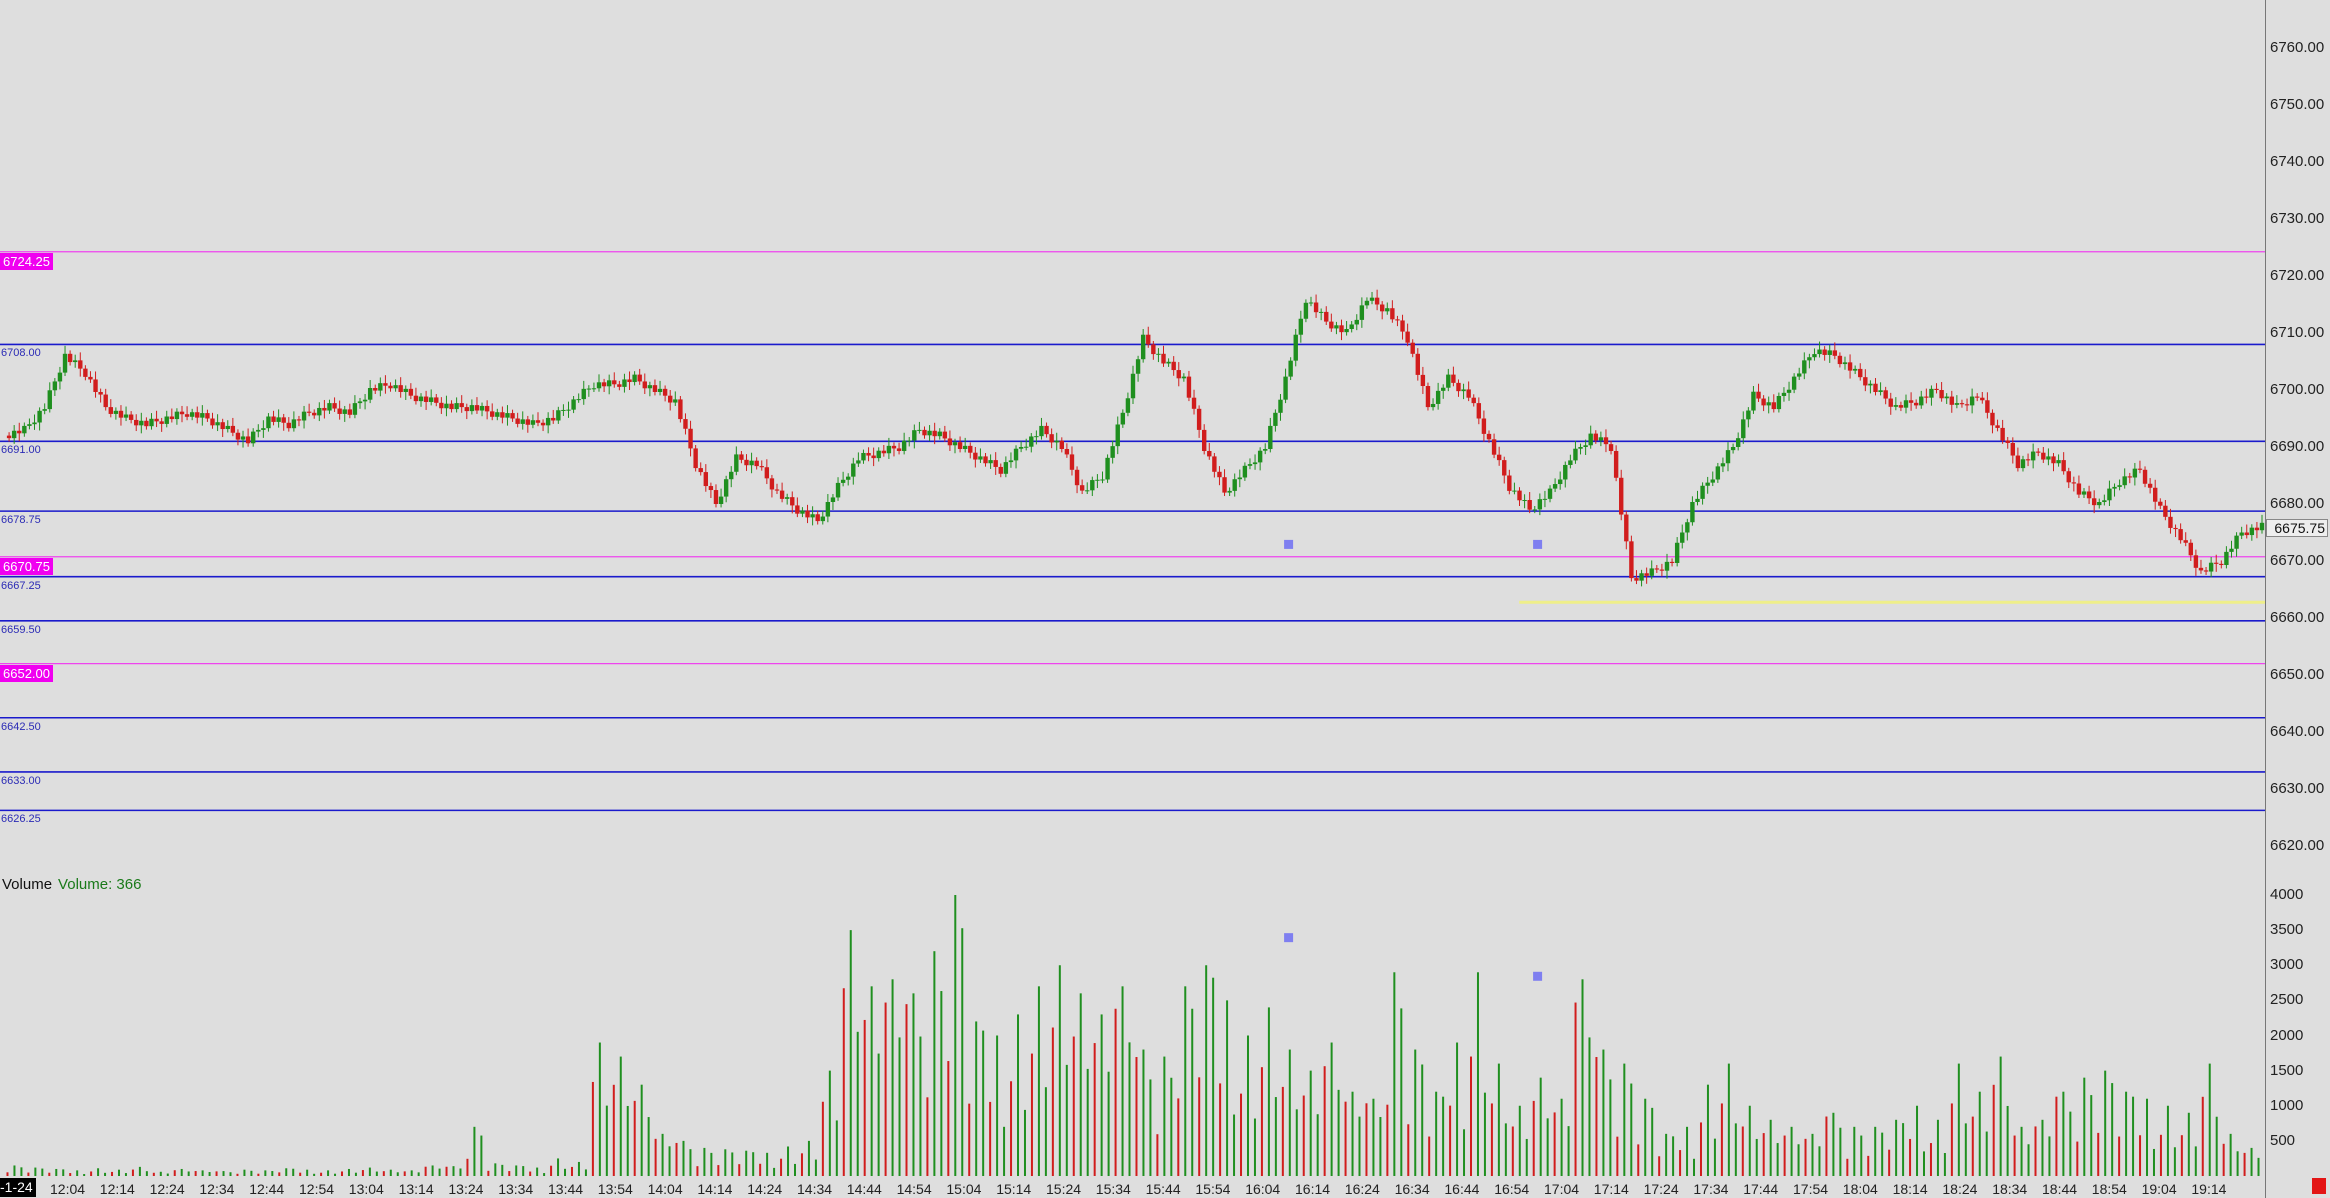 Image resolution: width=2330 pixels, height=1198 pixels. What do you see at coordinates (1860, 1189) in the screenshot?
I see `time-tick-label: 18:04` at bounding box center [1860, 1189].